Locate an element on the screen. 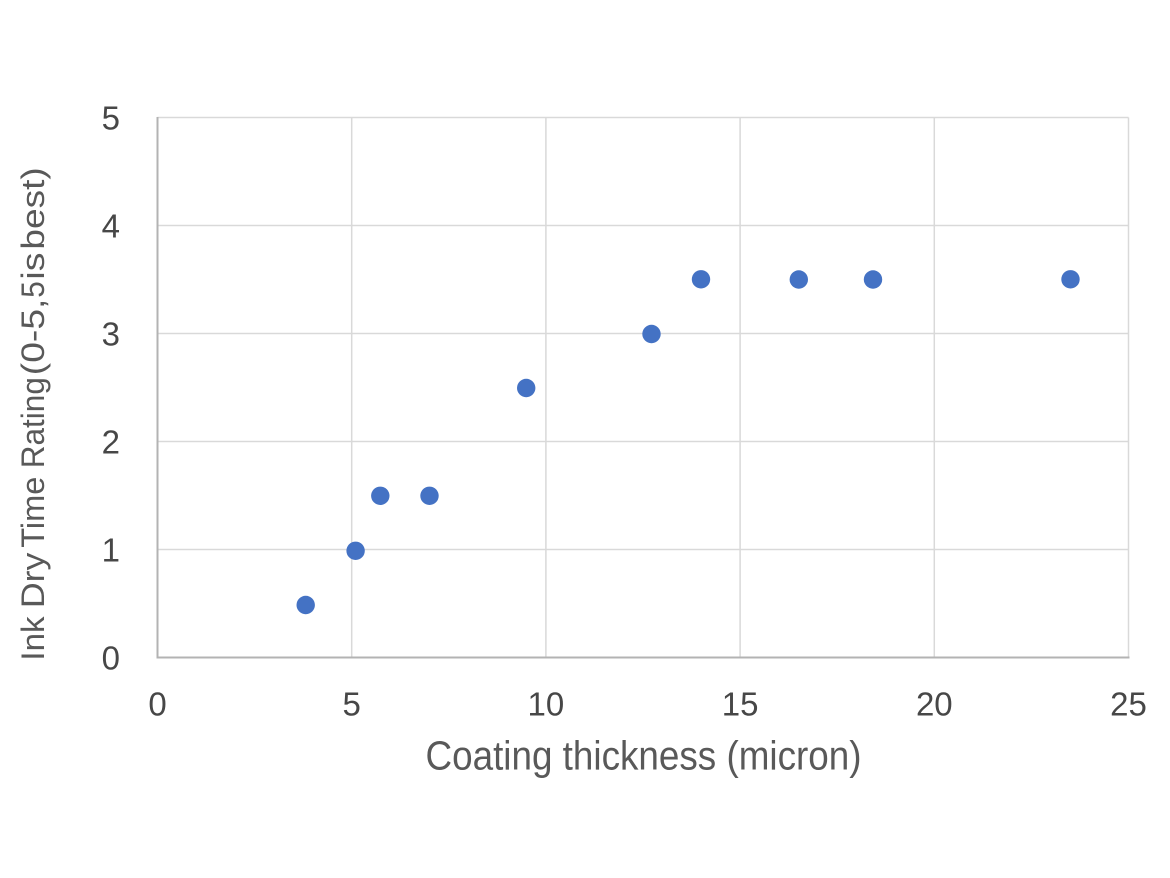 This screenshot has width=1170, height=878. svg-text: Time is located at coordinates (33, 512).